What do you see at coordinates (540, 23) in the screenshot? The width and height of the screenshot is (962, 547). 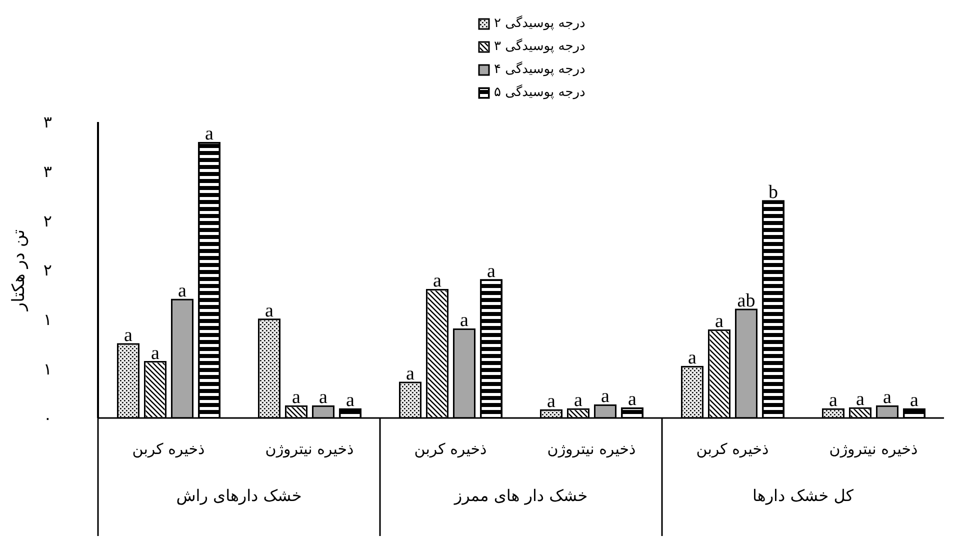 I see `legend-label: درجه پوسیدگی ۲` at bounding box center [540, 23].